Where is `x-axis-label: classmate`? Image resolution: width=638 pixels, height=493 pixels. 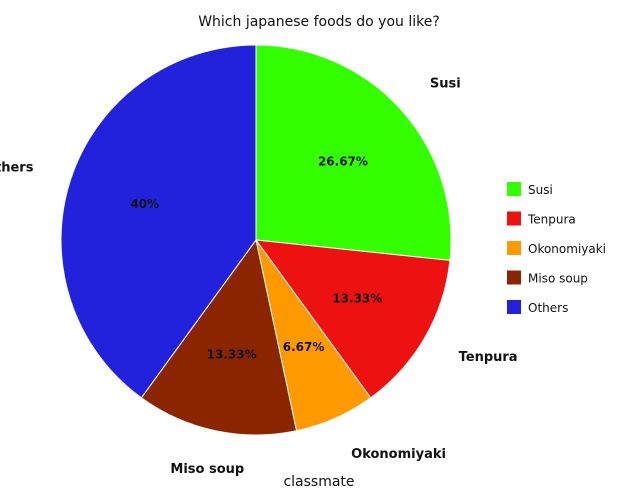 x-axis-label: classmate is located at coordinates (318, 482).